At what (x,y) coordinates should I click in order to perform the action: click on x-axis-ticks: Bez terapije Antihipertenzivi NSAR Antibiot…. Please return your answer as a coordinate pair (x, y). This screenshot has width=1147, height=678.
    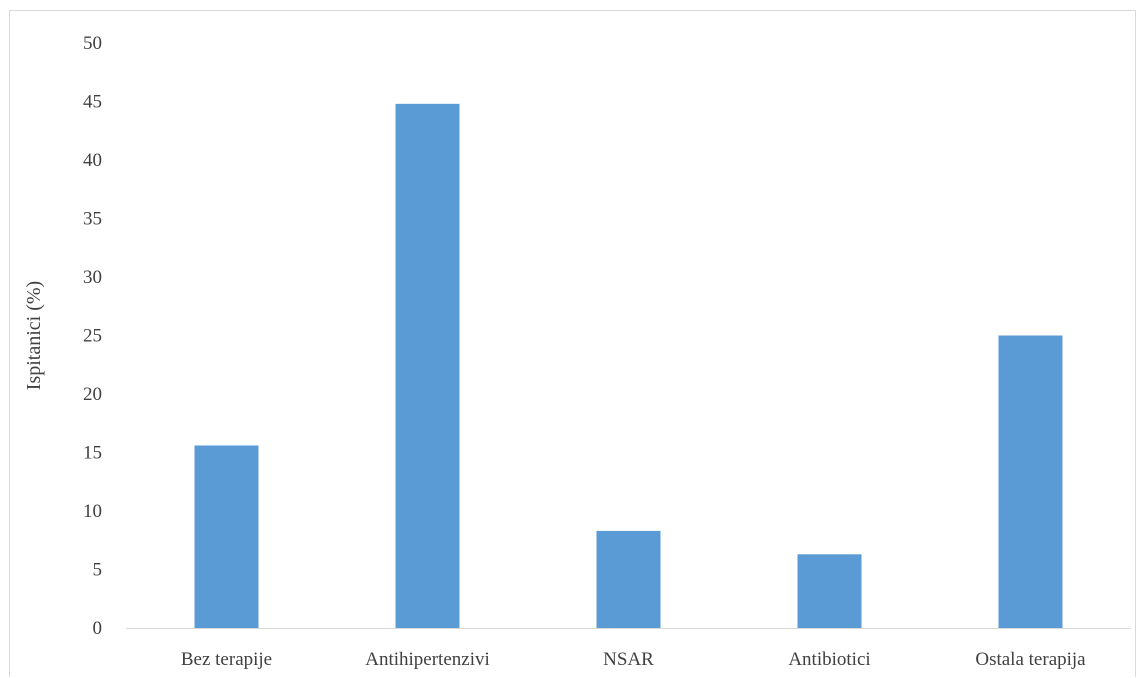
    Looking at the image, I should click on (633, 659).